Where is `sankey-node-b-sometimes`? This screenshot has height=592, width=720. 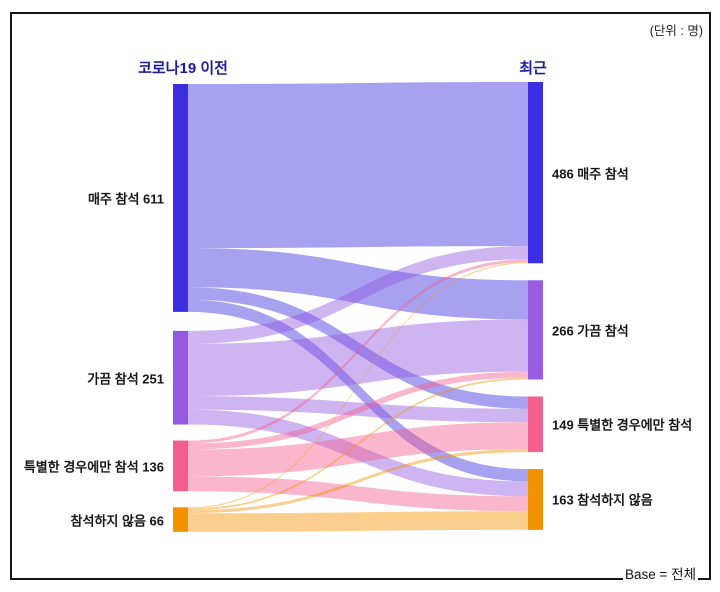
sankey-node-b-sometimes is located at coordinates (180, 377).